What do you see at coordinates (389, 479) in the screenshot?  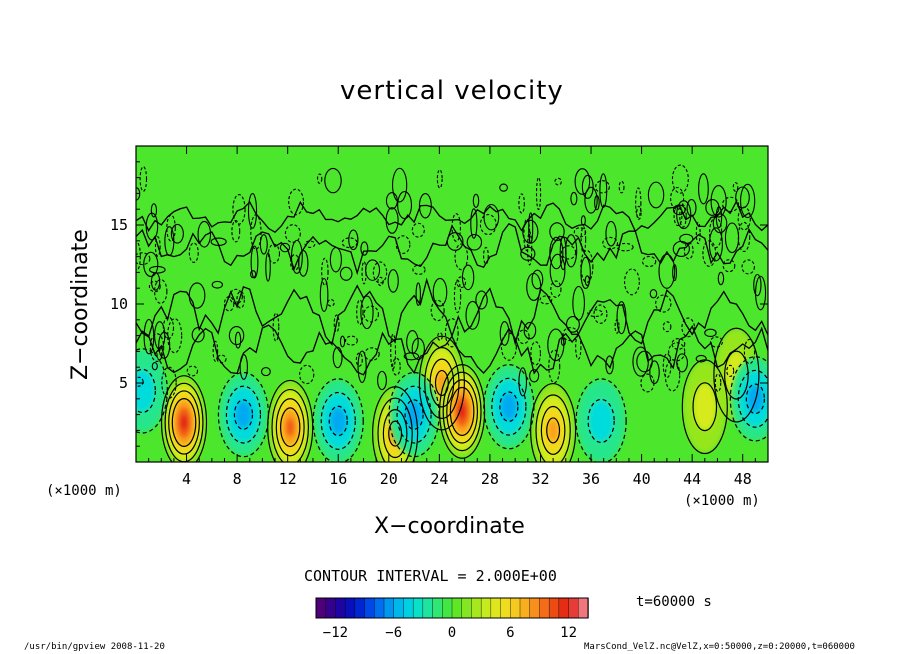 I see `x-tick-label: 20` at bounding box center [389, 479].